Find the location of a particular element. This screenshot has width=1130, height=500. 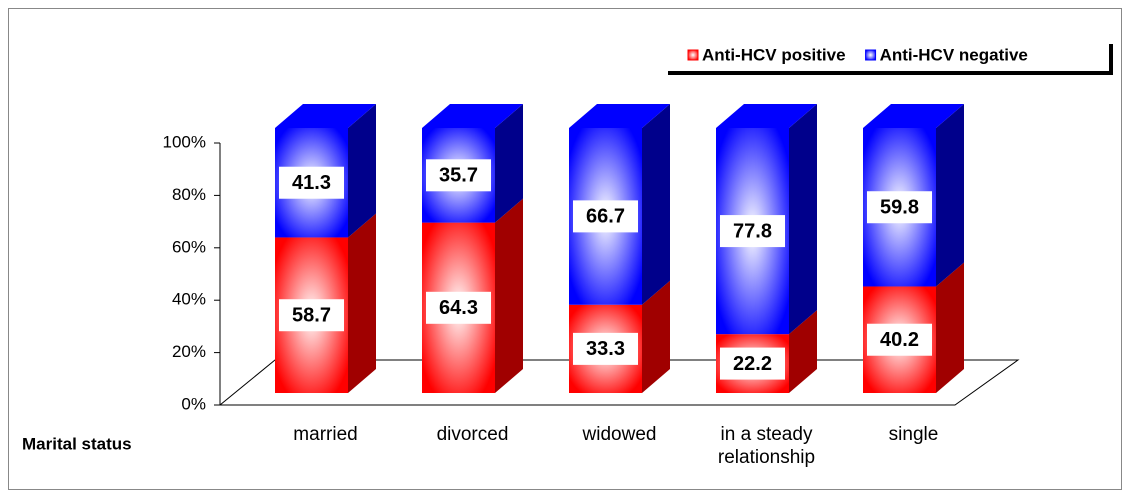

y-tick-label: 20% is located at coordinates (189, 351).